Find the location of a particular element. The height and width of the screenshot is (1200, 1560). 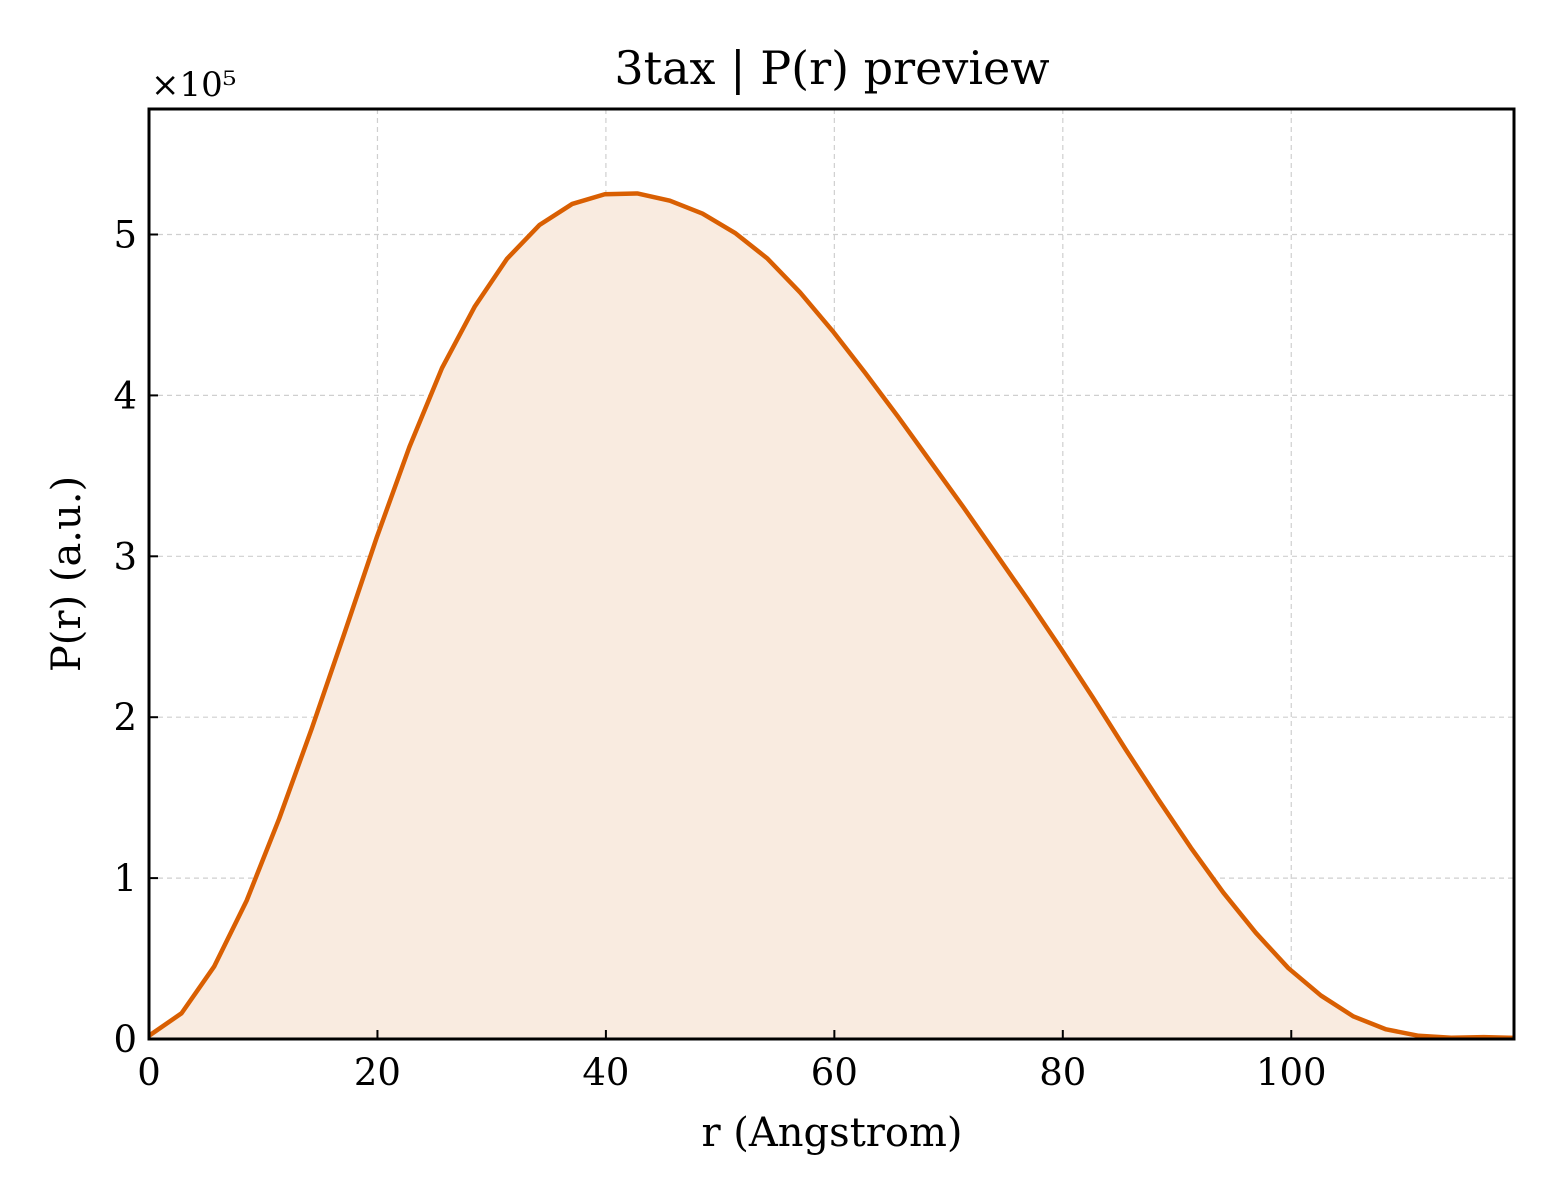

x-tick-label: 60 is located at coordinates (834, 1072).